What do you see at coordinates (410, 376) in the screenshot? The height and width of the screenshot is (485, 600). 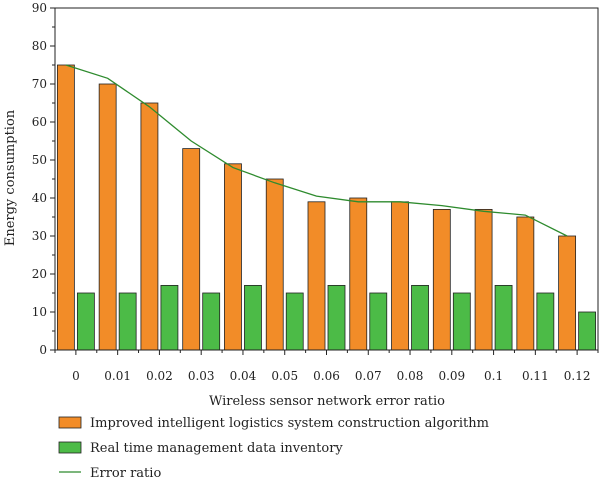 I see `x-tick-label: 0.08` at bounding box center [410, 376].